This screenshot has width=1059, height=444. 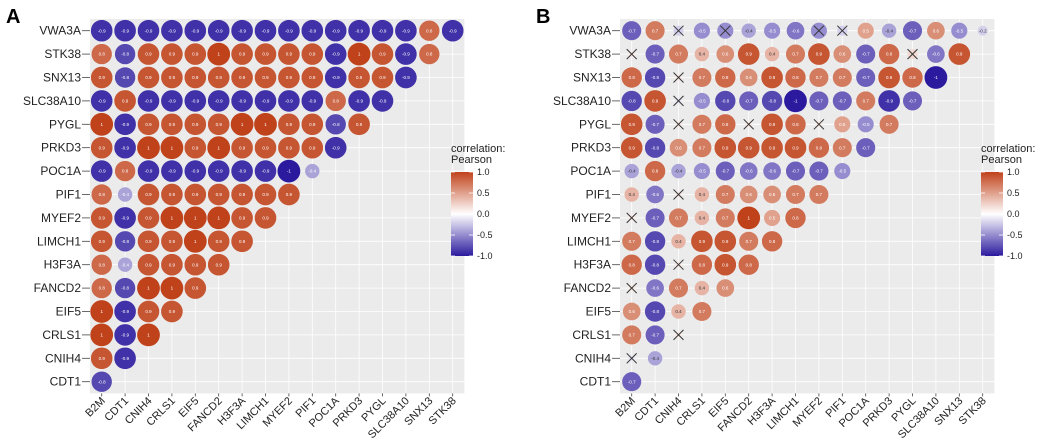 What do you see at coordinates (596, 382) in the screenshot?
I see `y-tick-label: CDT1` at bounding box center [596, 382].